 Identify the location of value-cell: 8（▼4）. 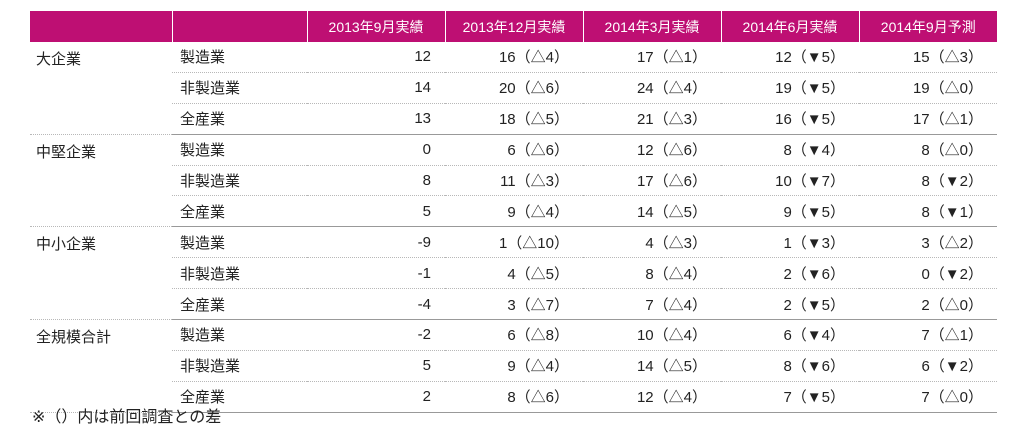
(790, 150).